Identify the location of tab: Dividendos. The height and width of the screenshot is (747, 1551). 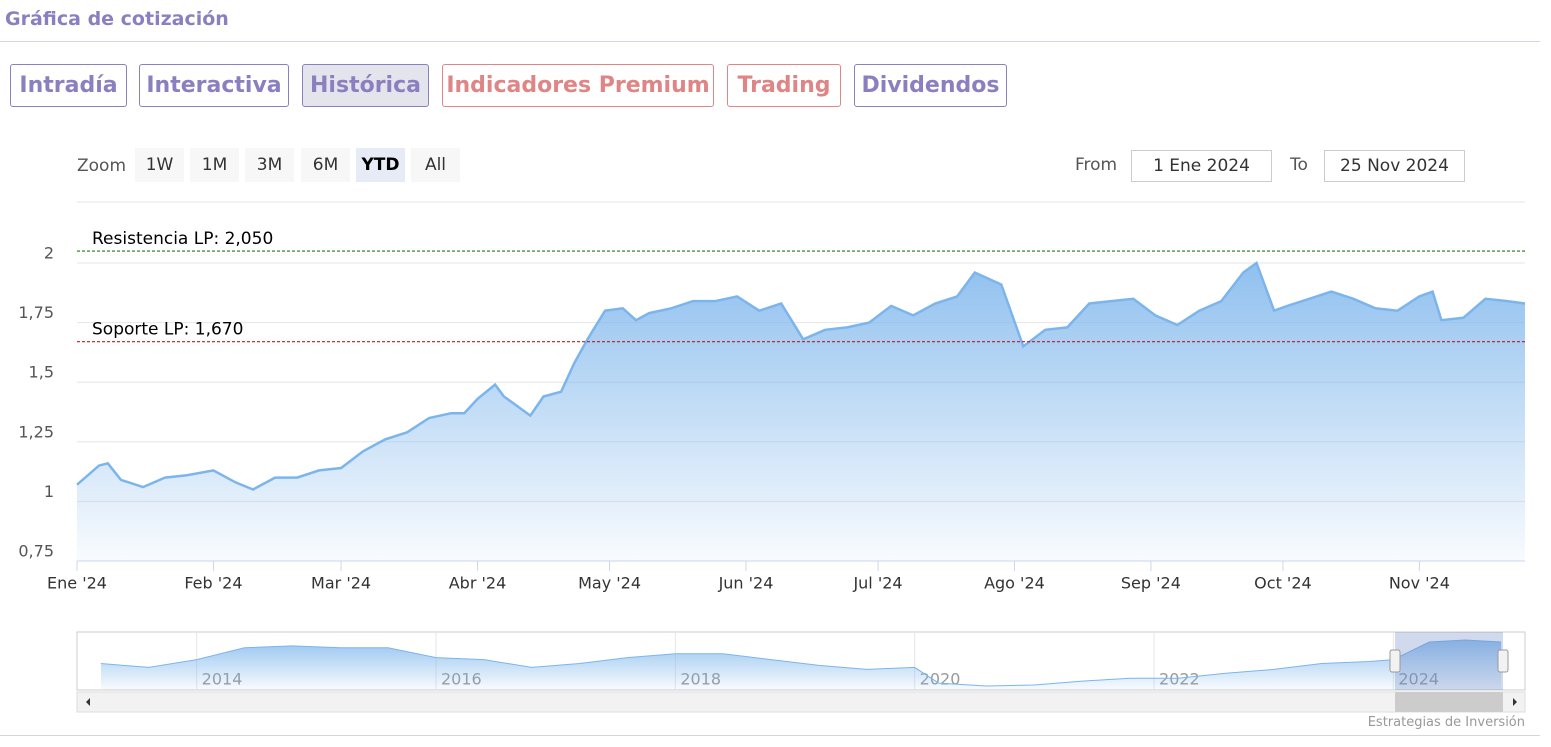
(930, 85).